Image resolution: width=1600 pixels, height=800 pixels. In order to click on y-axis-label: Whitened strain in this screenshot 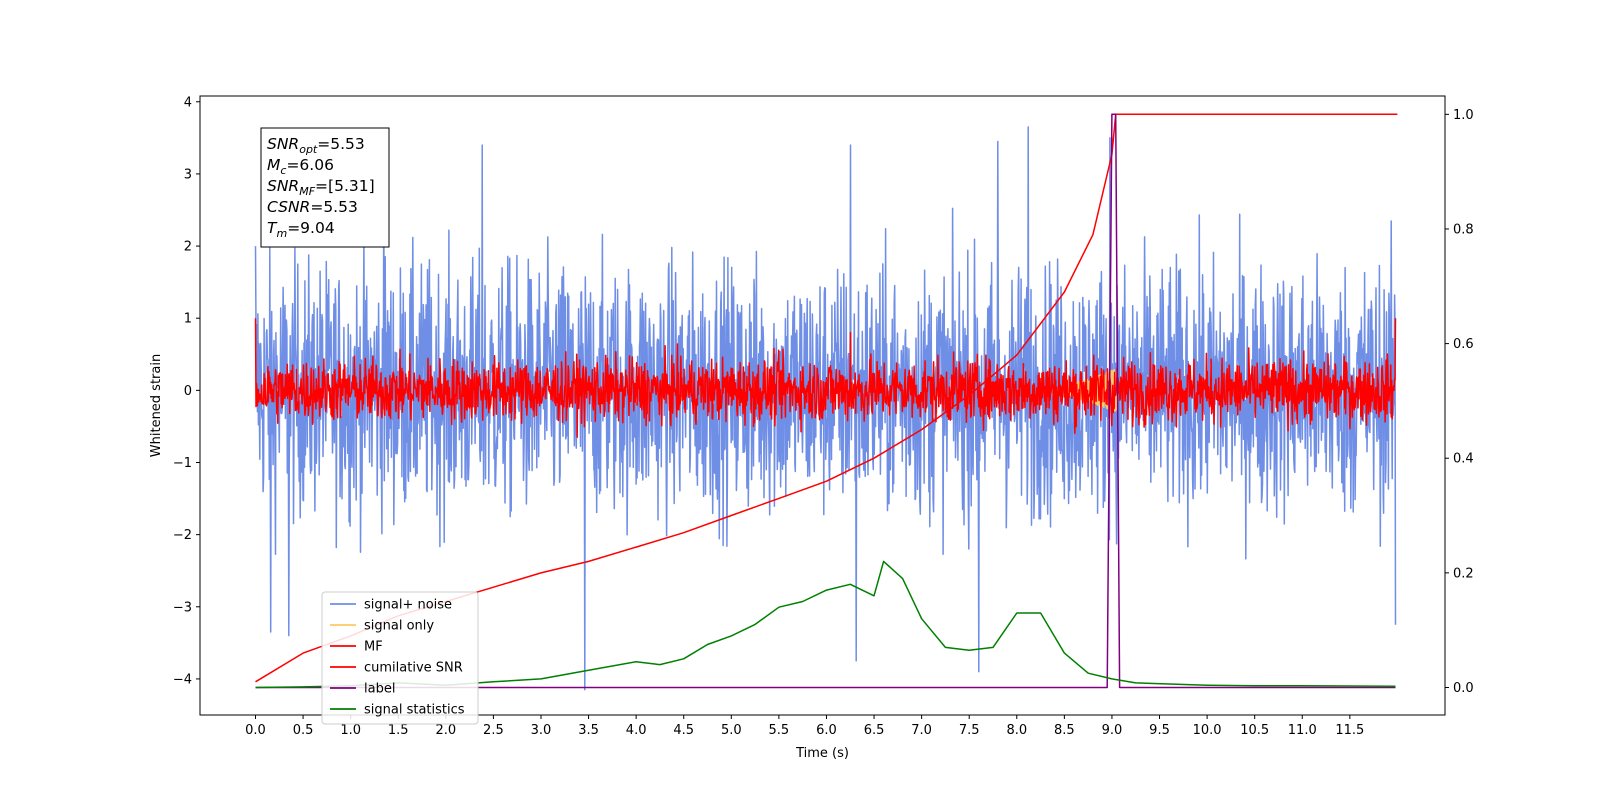, I will do `click(156, 405)`.